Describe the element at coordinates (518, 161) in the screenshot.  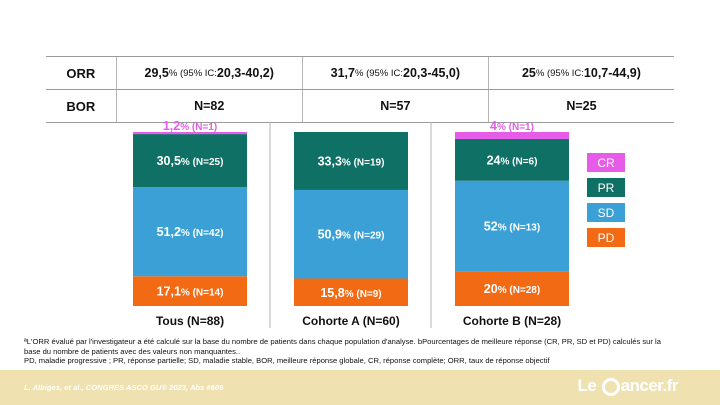
I see `data-label-count: % (N=6)` at that location.